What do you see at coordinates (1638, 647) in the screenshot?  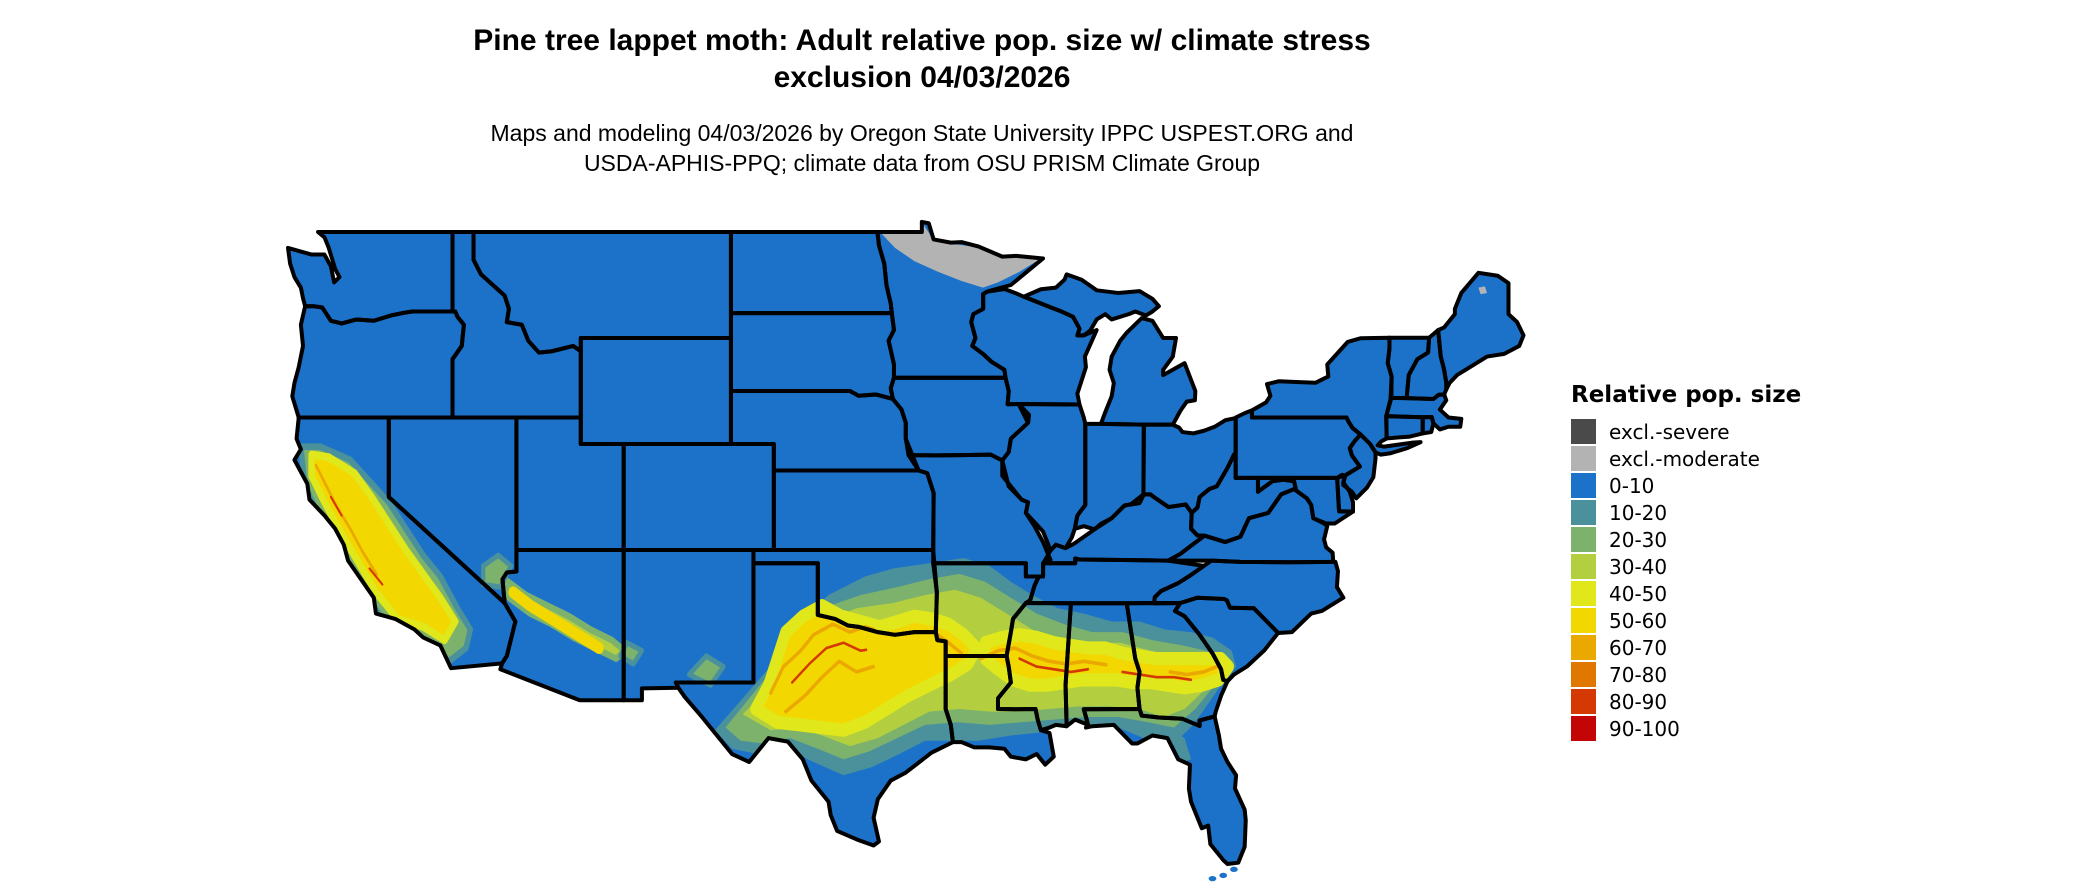 I see `legend-label: 60-70` at bounding box center [1638, 647].